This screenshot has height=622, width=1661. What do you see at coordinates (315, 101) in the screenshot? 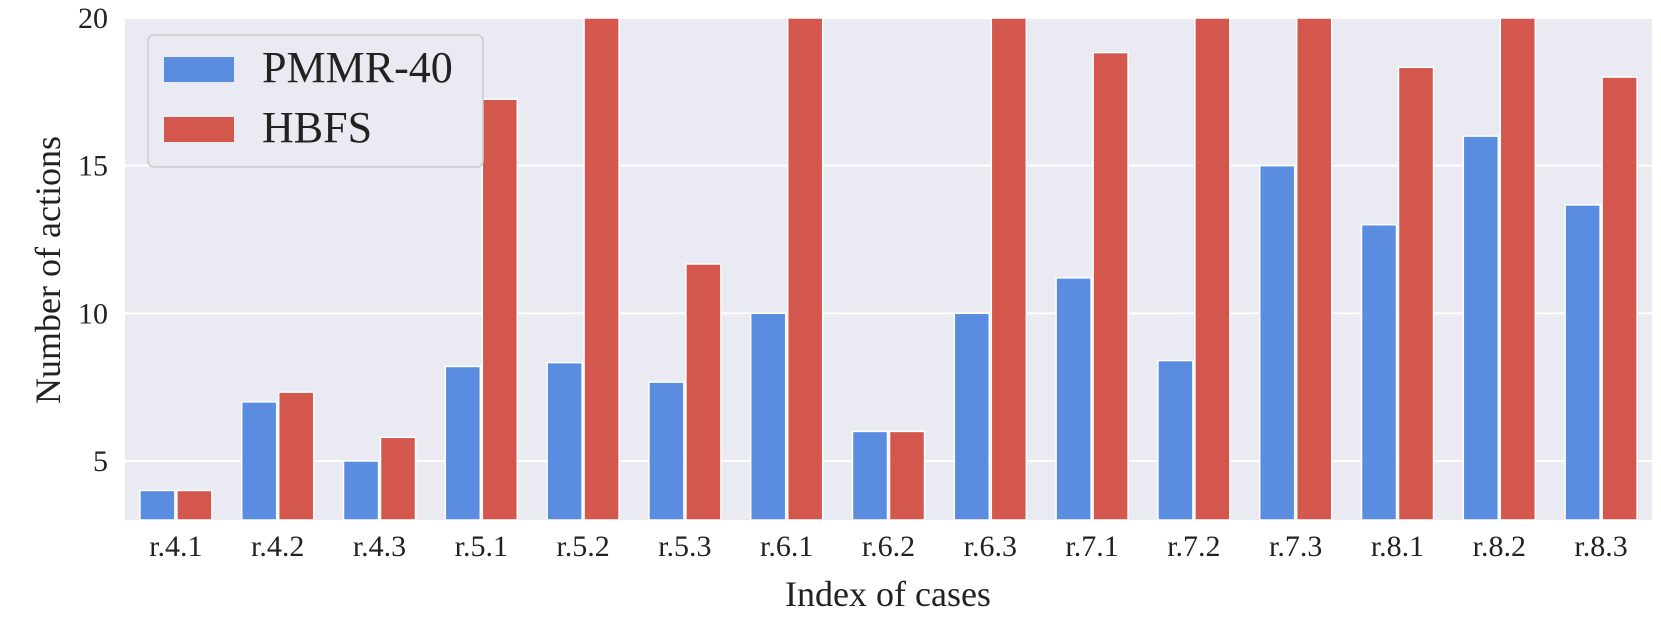
I see `legend: PMMR-40 HBFS` at bounding box center [315, 101].